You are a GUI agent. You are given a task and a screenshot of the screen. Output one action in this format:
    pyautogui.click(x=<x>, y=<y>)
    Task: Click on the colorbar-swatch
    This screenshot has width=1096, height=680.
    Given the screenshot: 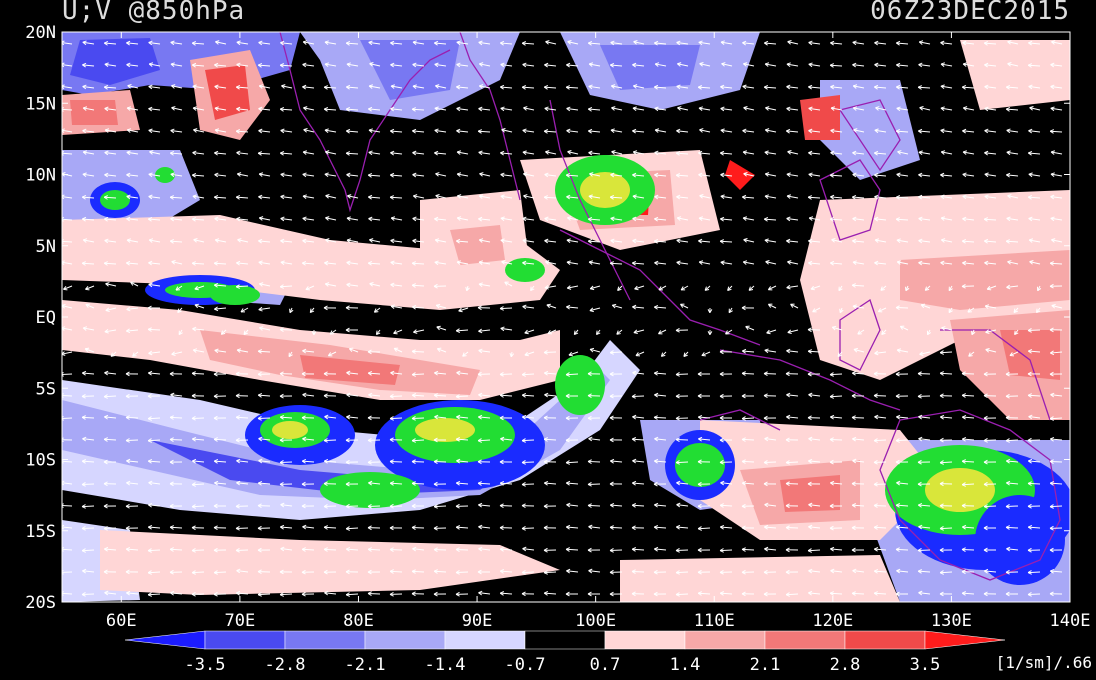 What is the action you would take?
    pyautogui.click(x=805, y=640)
    